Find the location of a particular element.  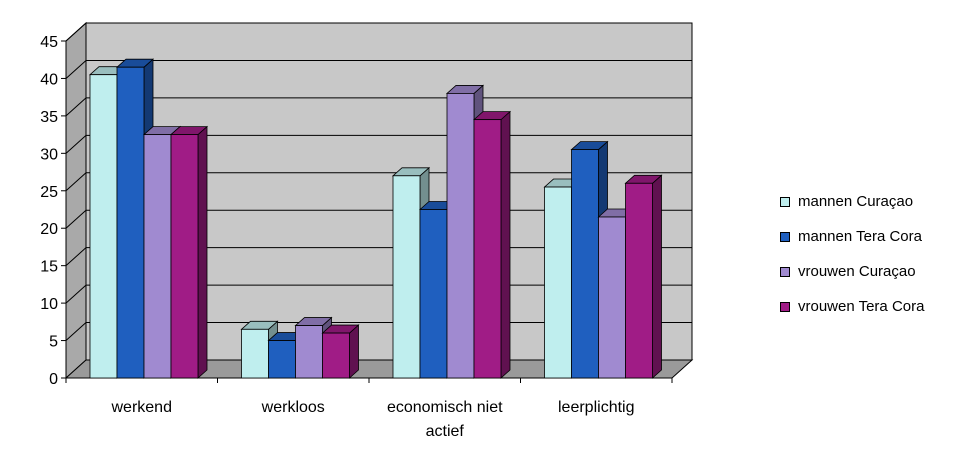

legend-entry: mannen Tera Cora is located at coordinates (852, 236).